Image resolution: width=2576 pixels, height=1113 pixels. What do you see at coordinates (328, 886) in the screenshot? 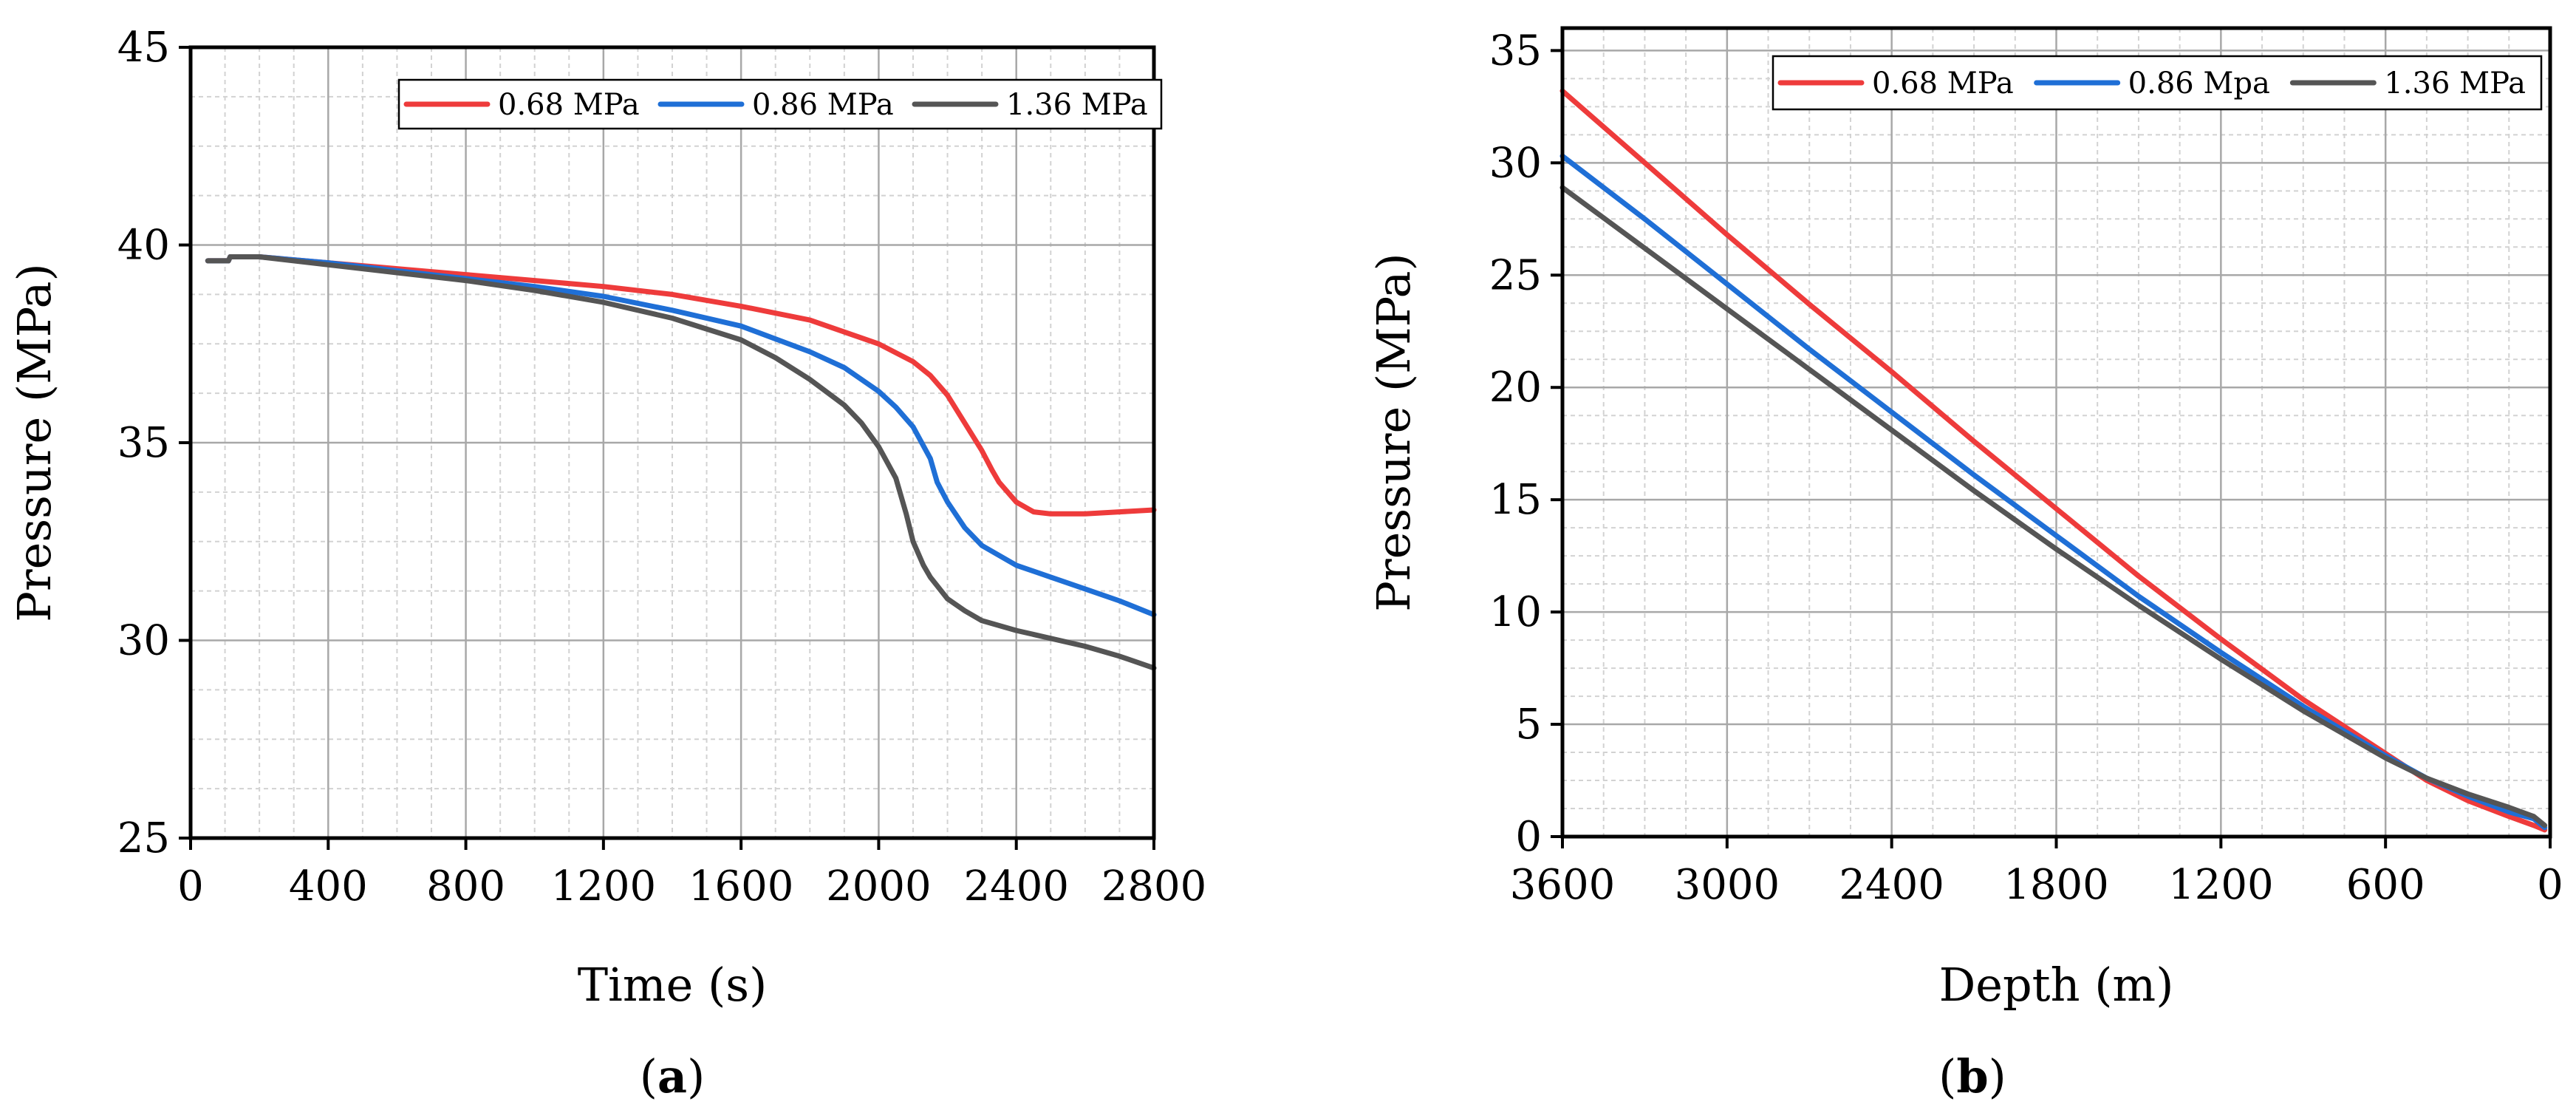
I see `x-tick-label: 400` at bounding box center [328, 886].